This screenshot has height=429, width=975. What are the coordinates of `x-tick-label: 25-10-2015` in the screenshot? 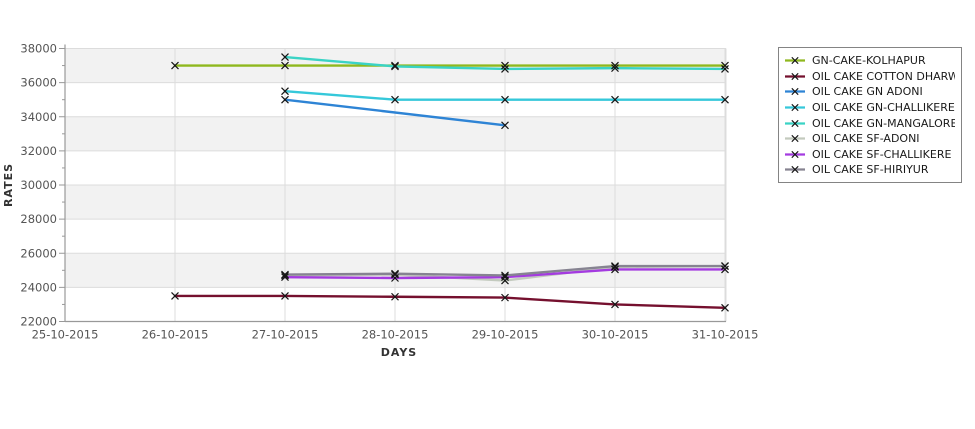 It's located at (65, 335).